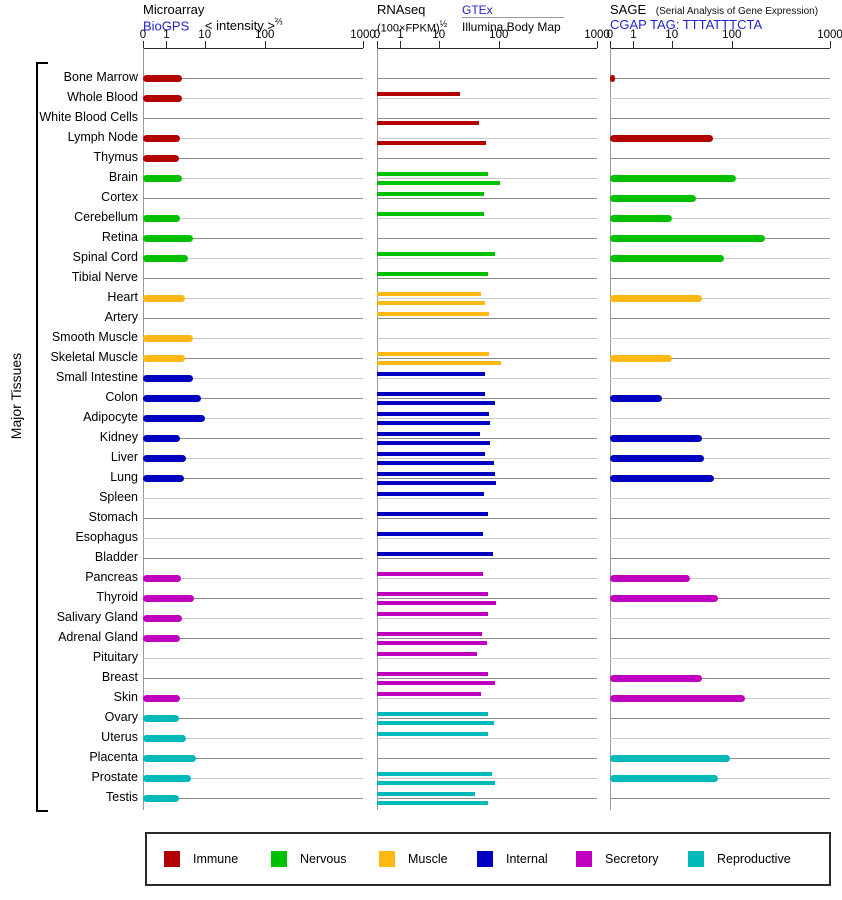 The width and height of the screenshot is (842, 900). What do you see at coordinates (377, 35) in the screenshot?
I see `axis-tick-label-1-0: 0` at bounding box center [377, 35].